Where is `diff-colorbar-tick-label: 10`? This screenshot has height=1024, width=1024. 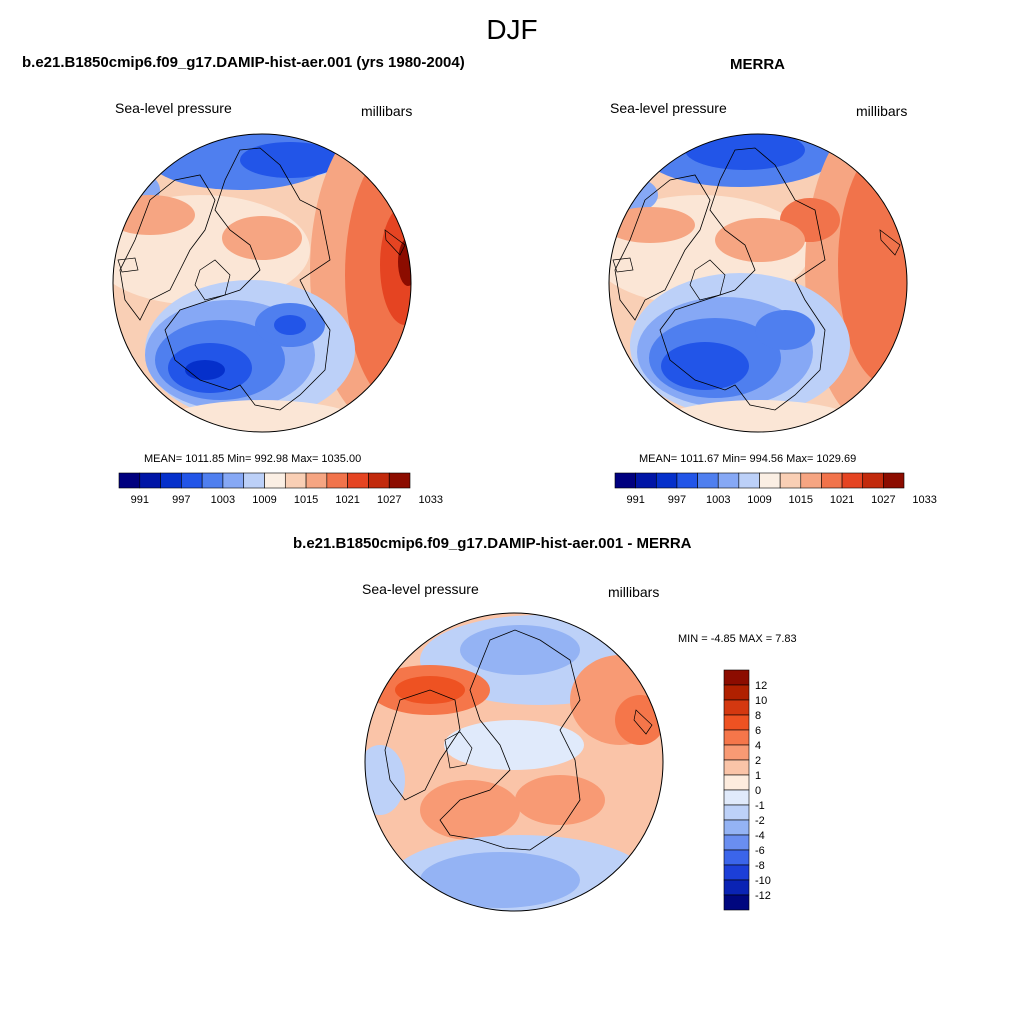
diff-colorbar-tick-label: 10 is located at coordinates (761, 701).